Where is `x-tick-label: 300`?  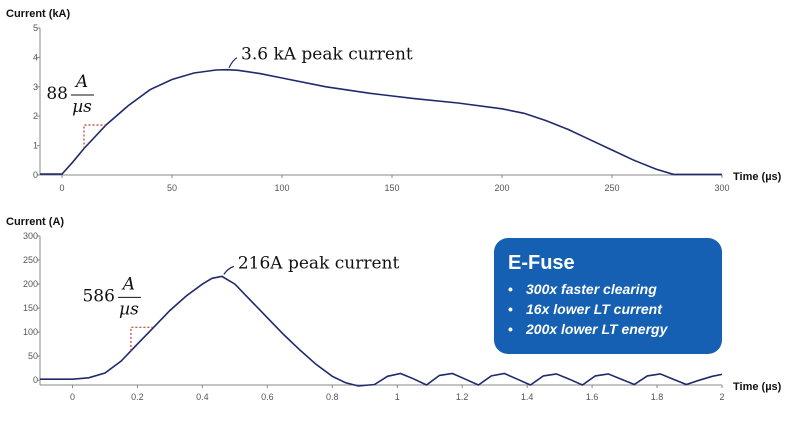 x-tick-label: 300 is located at coordinates (721, 188).